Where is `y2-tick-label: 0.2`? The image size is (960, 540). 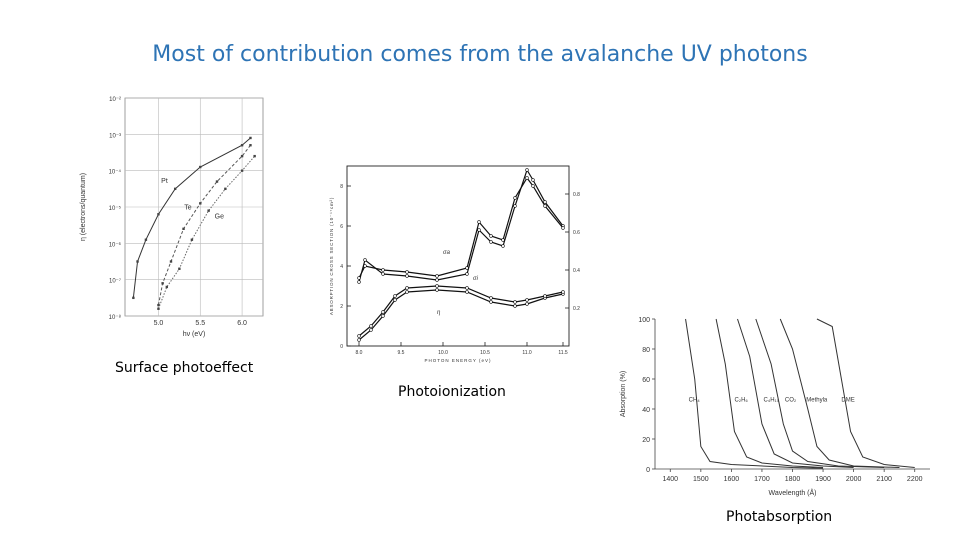 y2-tick-label: 0.2 is located at coordinates (576, 309).